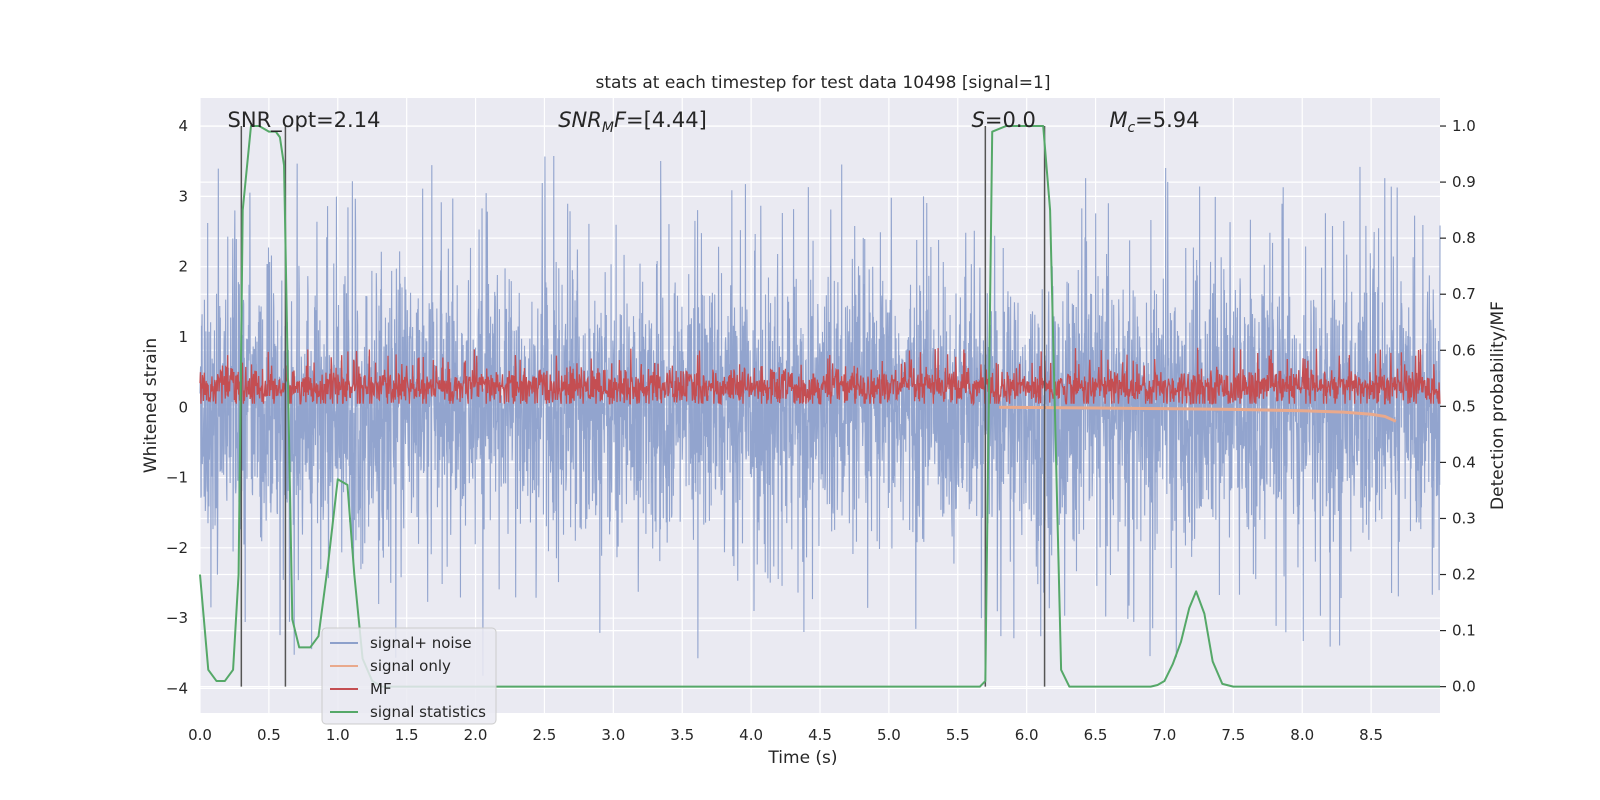  What do you see at coordinates (1165, 735) in the screenshot?
I see `x-tick-label: 7.0` at bounding box center [1165, 735].